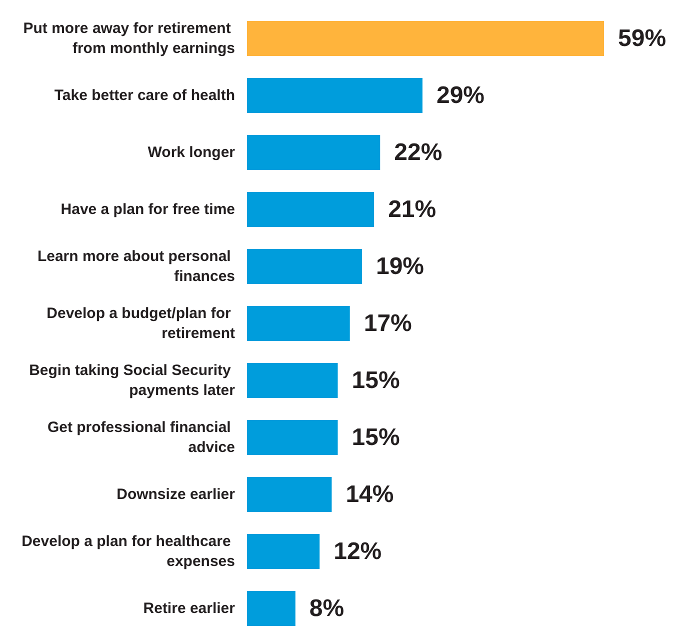 The image size is (677, 637). What do you see at coordinates (141, 437) in the screenshot?
I see `y-tick-label: Get professional financial advice` at bounding box center [141, 437].